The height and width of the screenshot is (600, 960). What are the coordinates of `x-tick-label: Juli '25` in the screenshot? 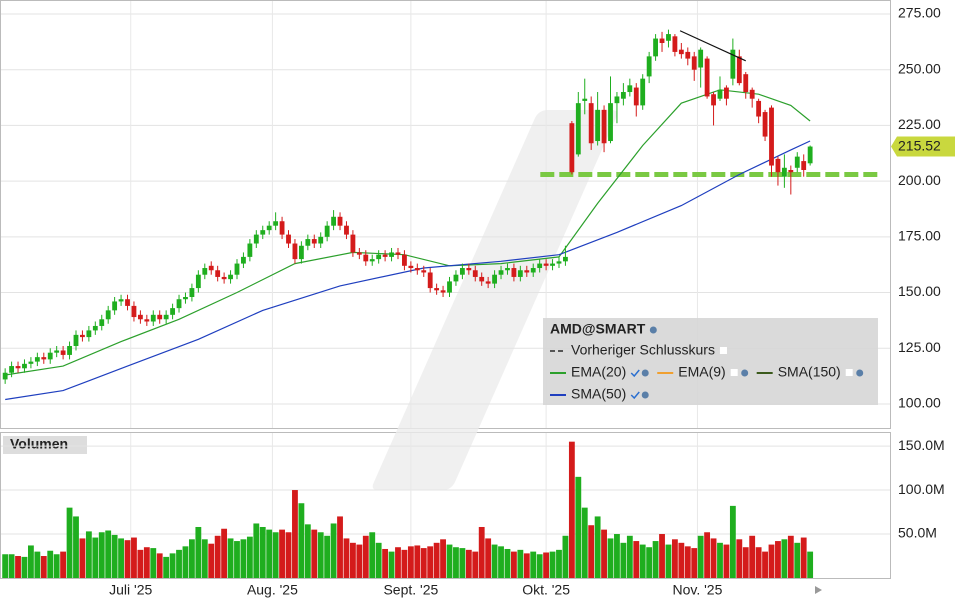 It's located at (130, 590).